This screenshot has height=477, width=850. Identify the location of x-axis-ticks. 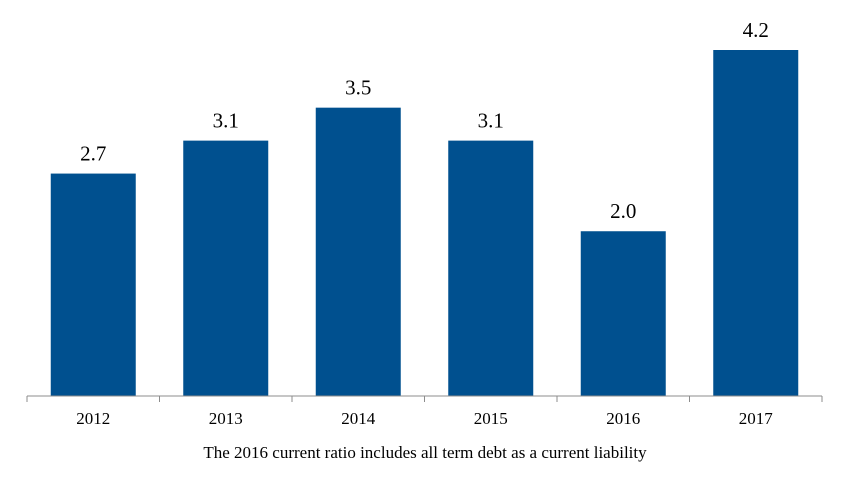
(424, 399).